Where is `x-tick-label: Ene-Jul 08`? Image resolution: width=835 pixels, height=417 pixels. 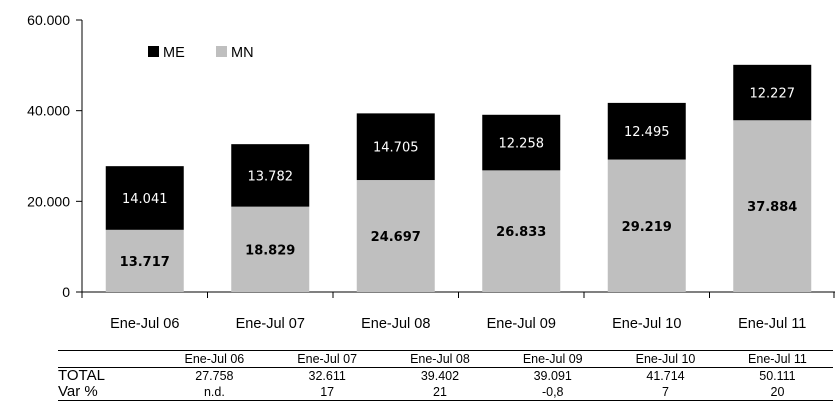 x-tick-label: Ene-Jul 08 is located at coordinates (395, 324).